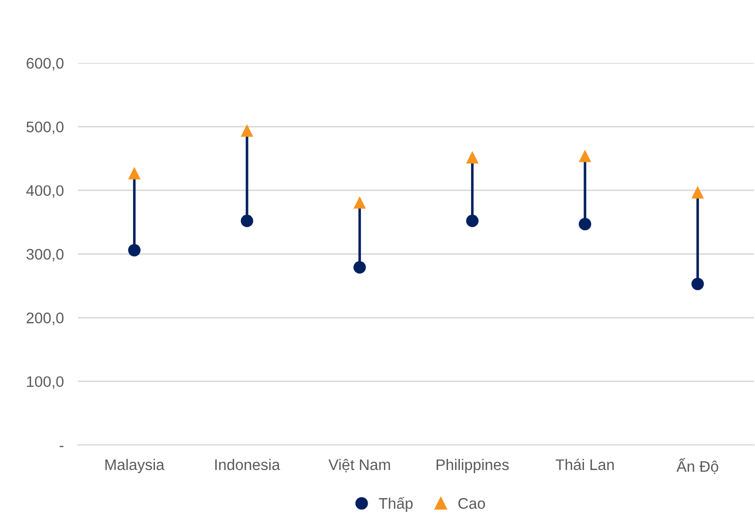 Image resolution: width=755 pixels, height=524 pixels. Describe the element at coordinates (585, 464) in the screenshot. I see `x-tick-label: Thái Lan` at that location.